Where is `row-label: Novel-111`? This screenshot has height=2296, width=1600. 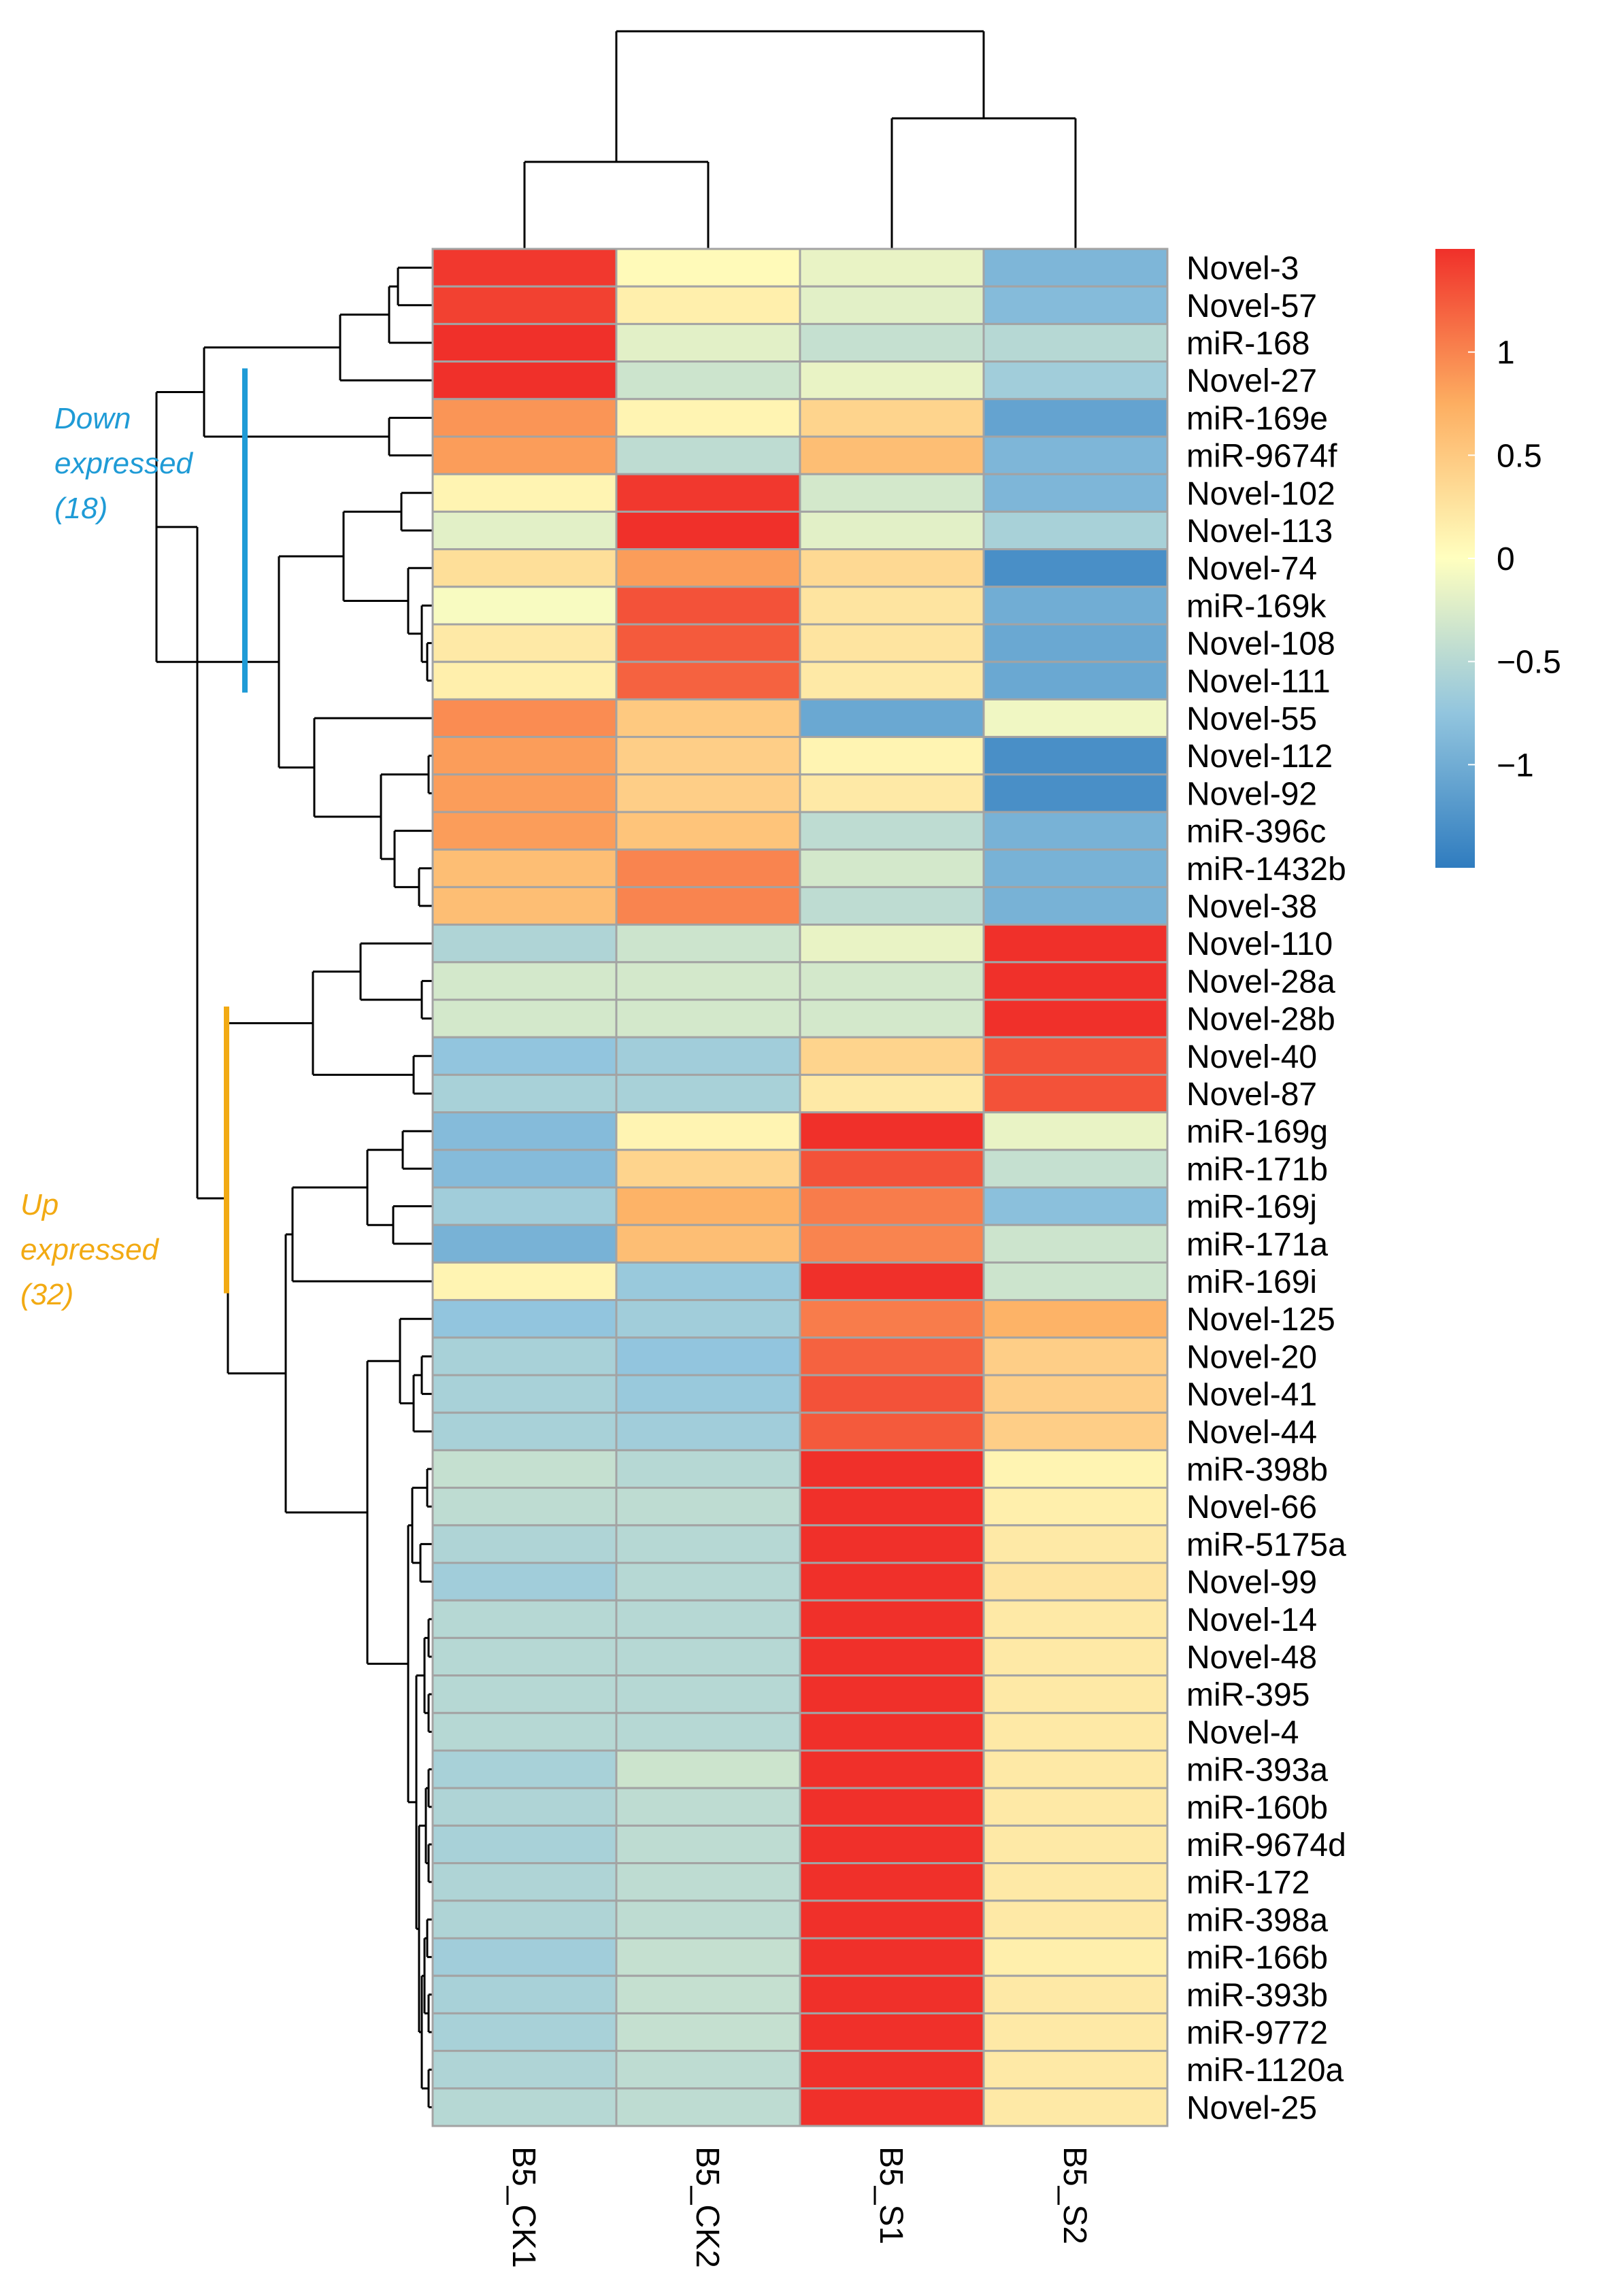 row-label: Novel-111 is located at coordinates (1258, 682).